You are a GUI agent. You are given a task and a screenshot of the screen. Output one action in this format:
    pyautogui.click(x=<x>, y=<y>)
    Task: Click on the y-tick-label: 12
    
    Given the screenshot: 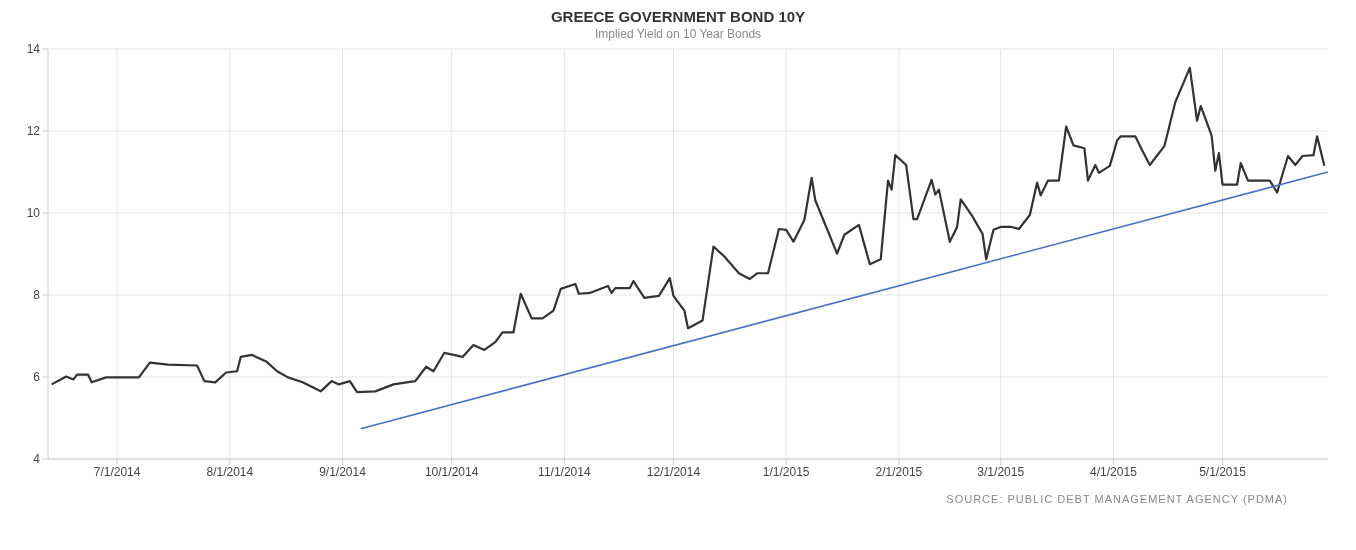 What is the action you would take?
    pyautogui.click(x=33, y=131)
    